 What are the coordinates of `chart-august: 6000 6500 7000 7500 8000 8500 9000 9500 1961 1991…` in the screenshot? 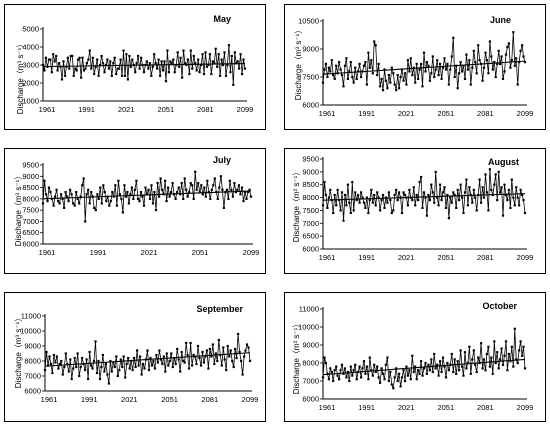 It's located at (412, 209).